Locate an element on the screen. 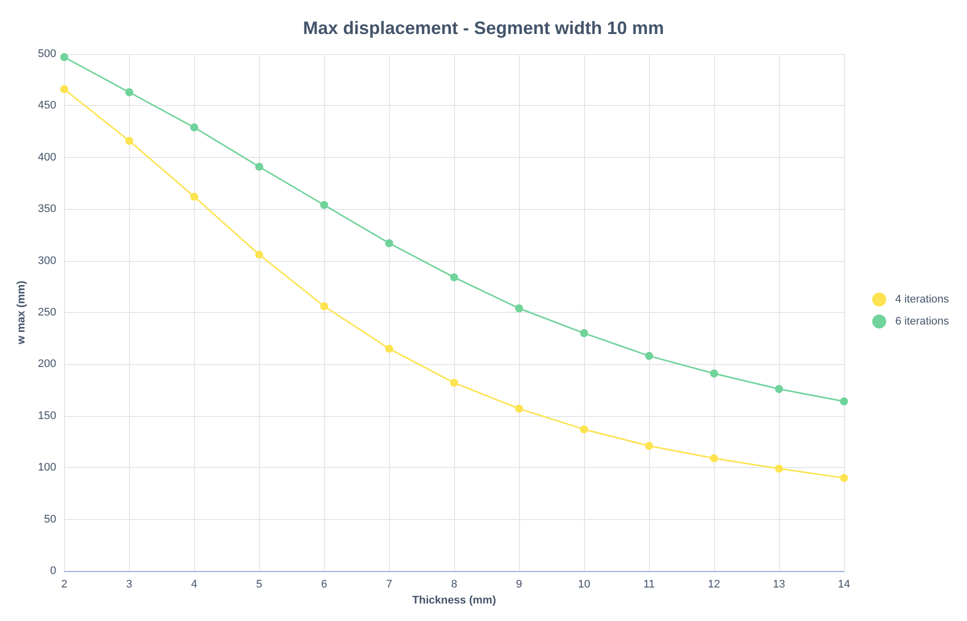  x-tick-label: 12 is located at coordinates (714, 584).